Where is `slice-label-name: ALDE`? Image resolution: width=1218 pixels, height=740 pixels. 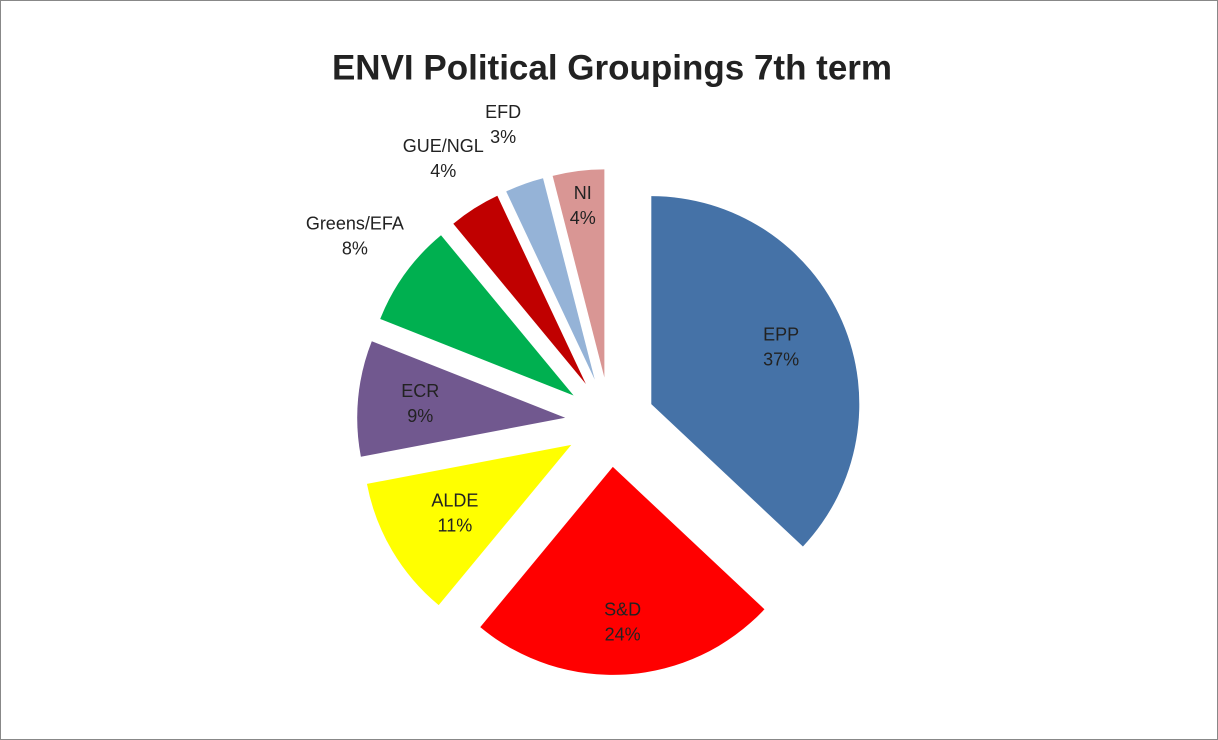 slice-label-name: ALDE is located at coordinates (454, 500).